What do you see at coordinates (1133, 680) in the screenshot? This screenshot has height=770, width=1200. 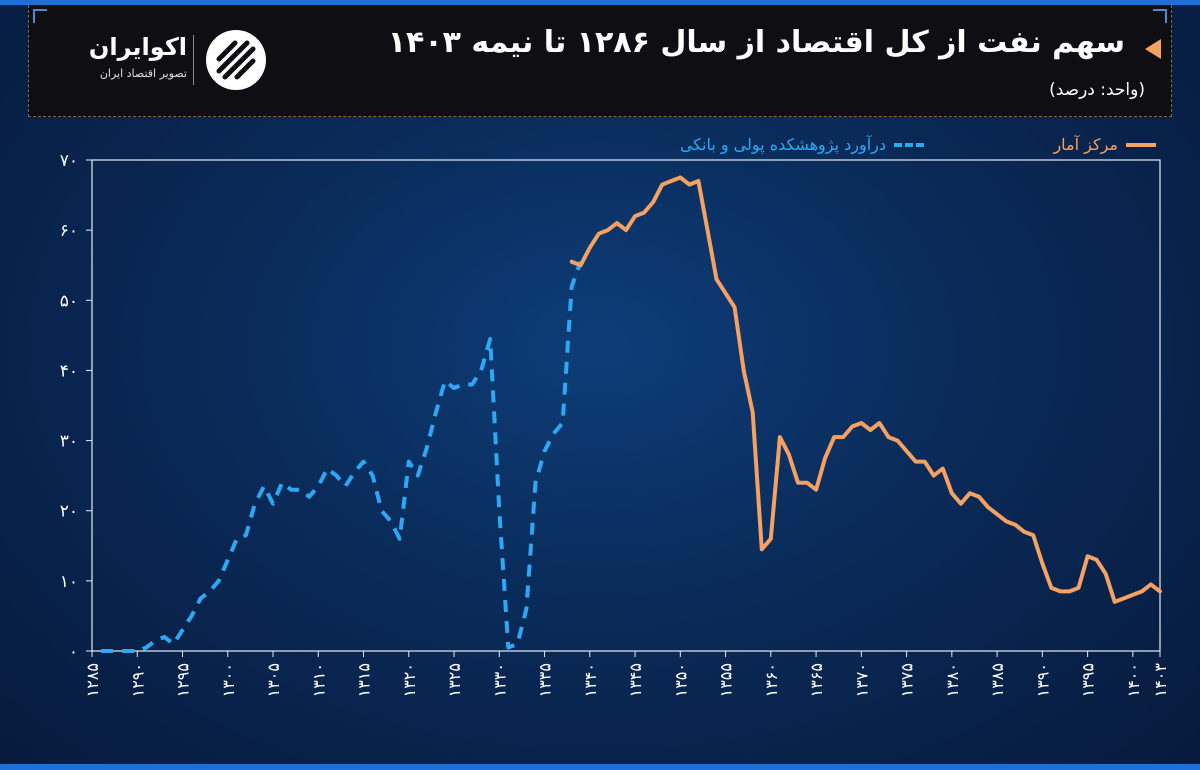 I see `x-tick-label: ۱۴۰۰` at bounding box center [1133, 680].